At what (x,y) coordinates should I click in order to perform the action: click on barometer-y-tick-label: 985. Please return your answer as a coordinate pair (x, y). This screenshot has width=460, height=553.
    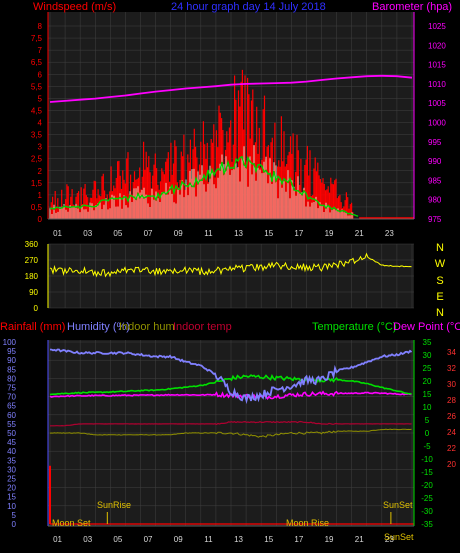
    Looking at the image, I should click on (435, 180).